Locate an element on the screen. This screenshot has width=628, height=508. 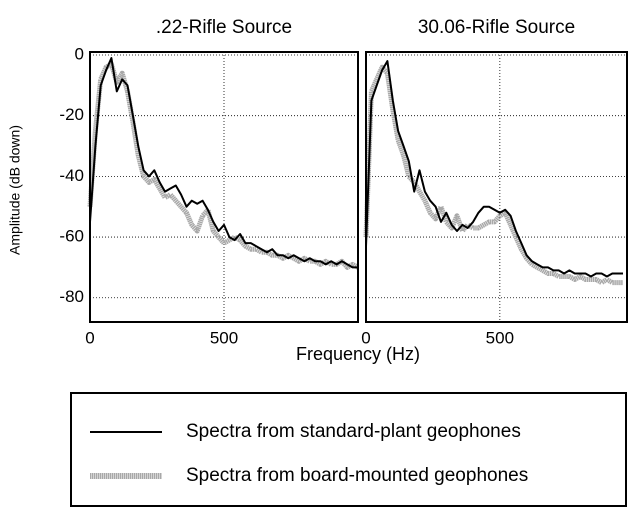
x-axis-label: Frequency (Hz) is located at coordinates (358, 354).